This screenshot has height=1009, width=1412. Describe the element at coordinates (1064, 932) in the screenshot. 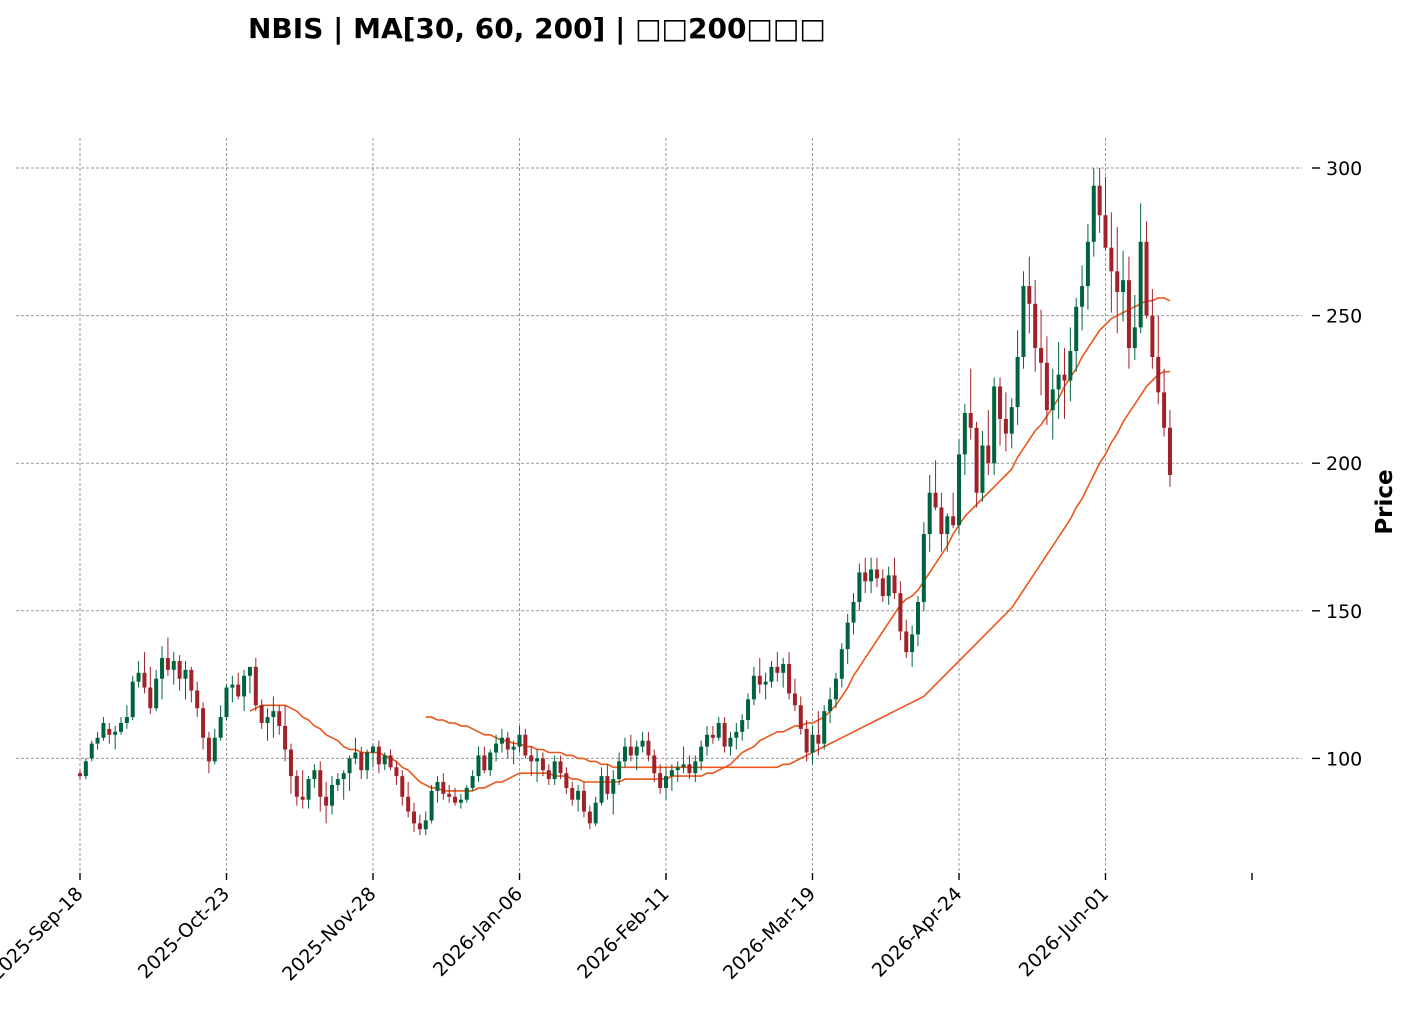

I see `x-tick-label: 2026-Jun-01` at that location.